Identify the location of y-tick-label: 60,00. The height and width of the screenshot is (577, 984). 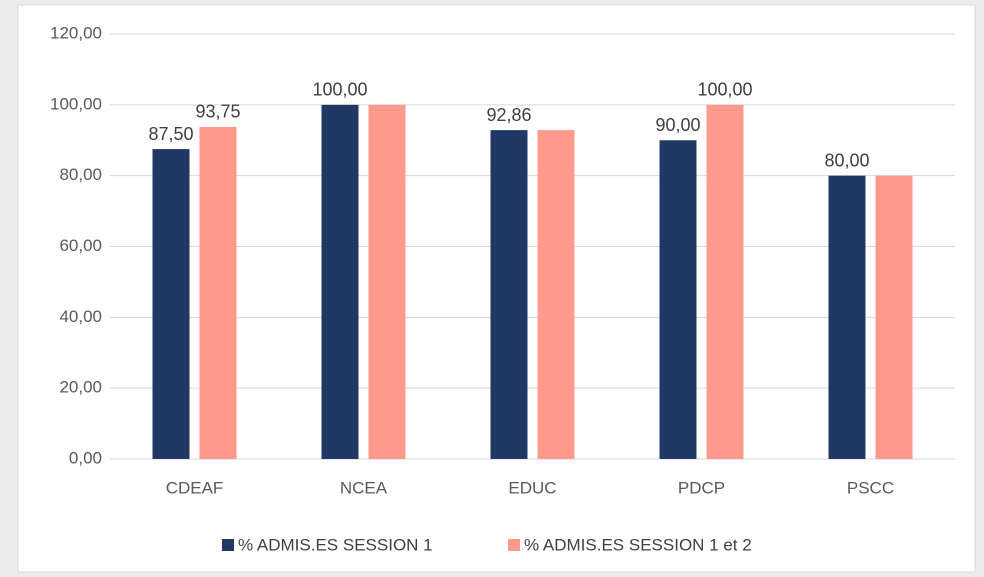
(80, 245).